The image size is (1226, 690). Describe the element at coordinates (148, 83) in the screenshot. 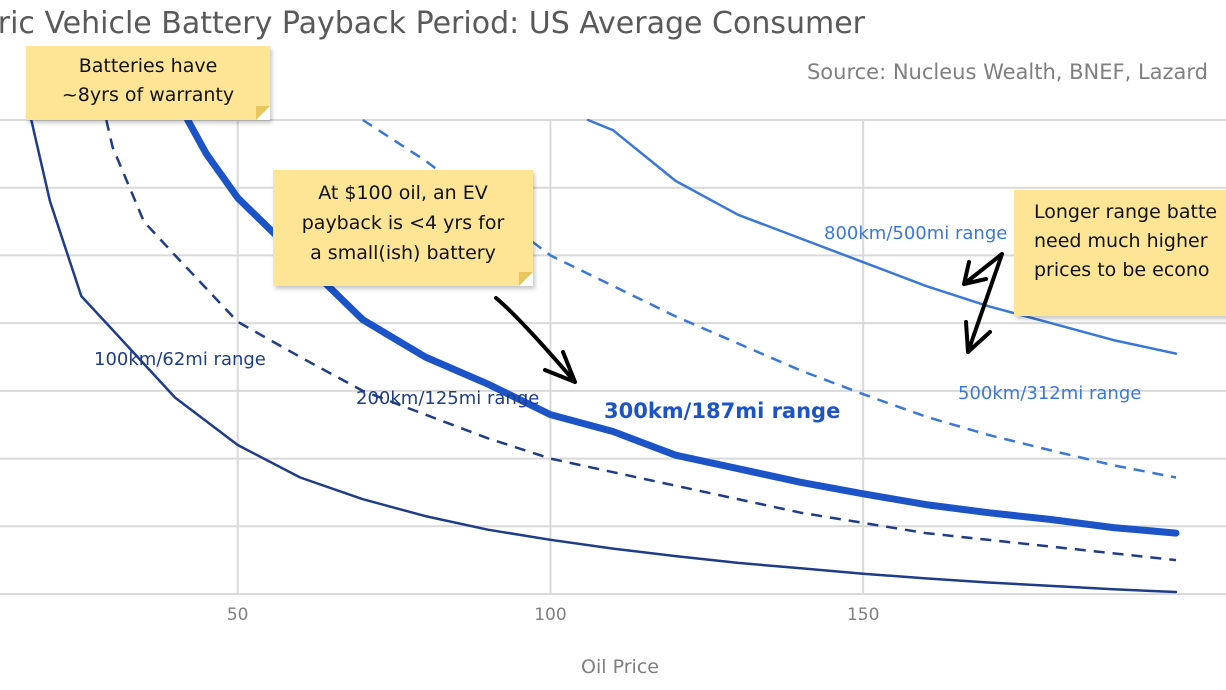

I see `warranty-note: Batteries have ~8yrs of warranty` at that location.